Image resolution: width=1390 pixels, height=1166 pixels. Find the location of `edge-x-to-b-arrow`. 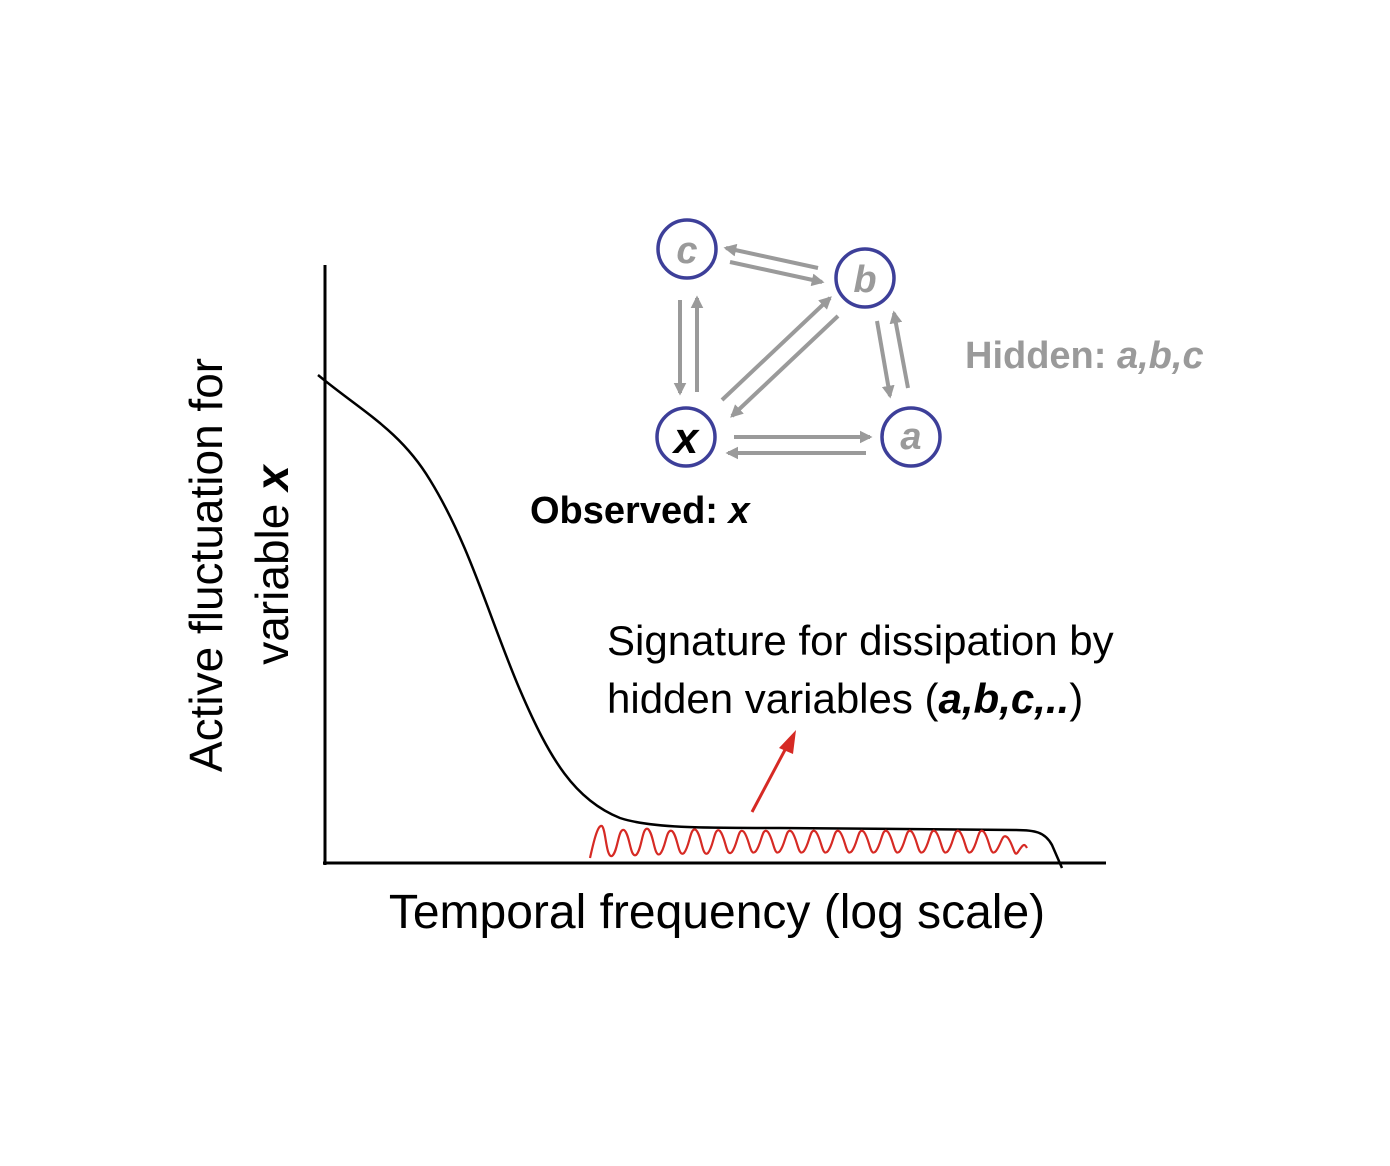

edge-x-to-b-arrow is located at coordinates (776, 349).